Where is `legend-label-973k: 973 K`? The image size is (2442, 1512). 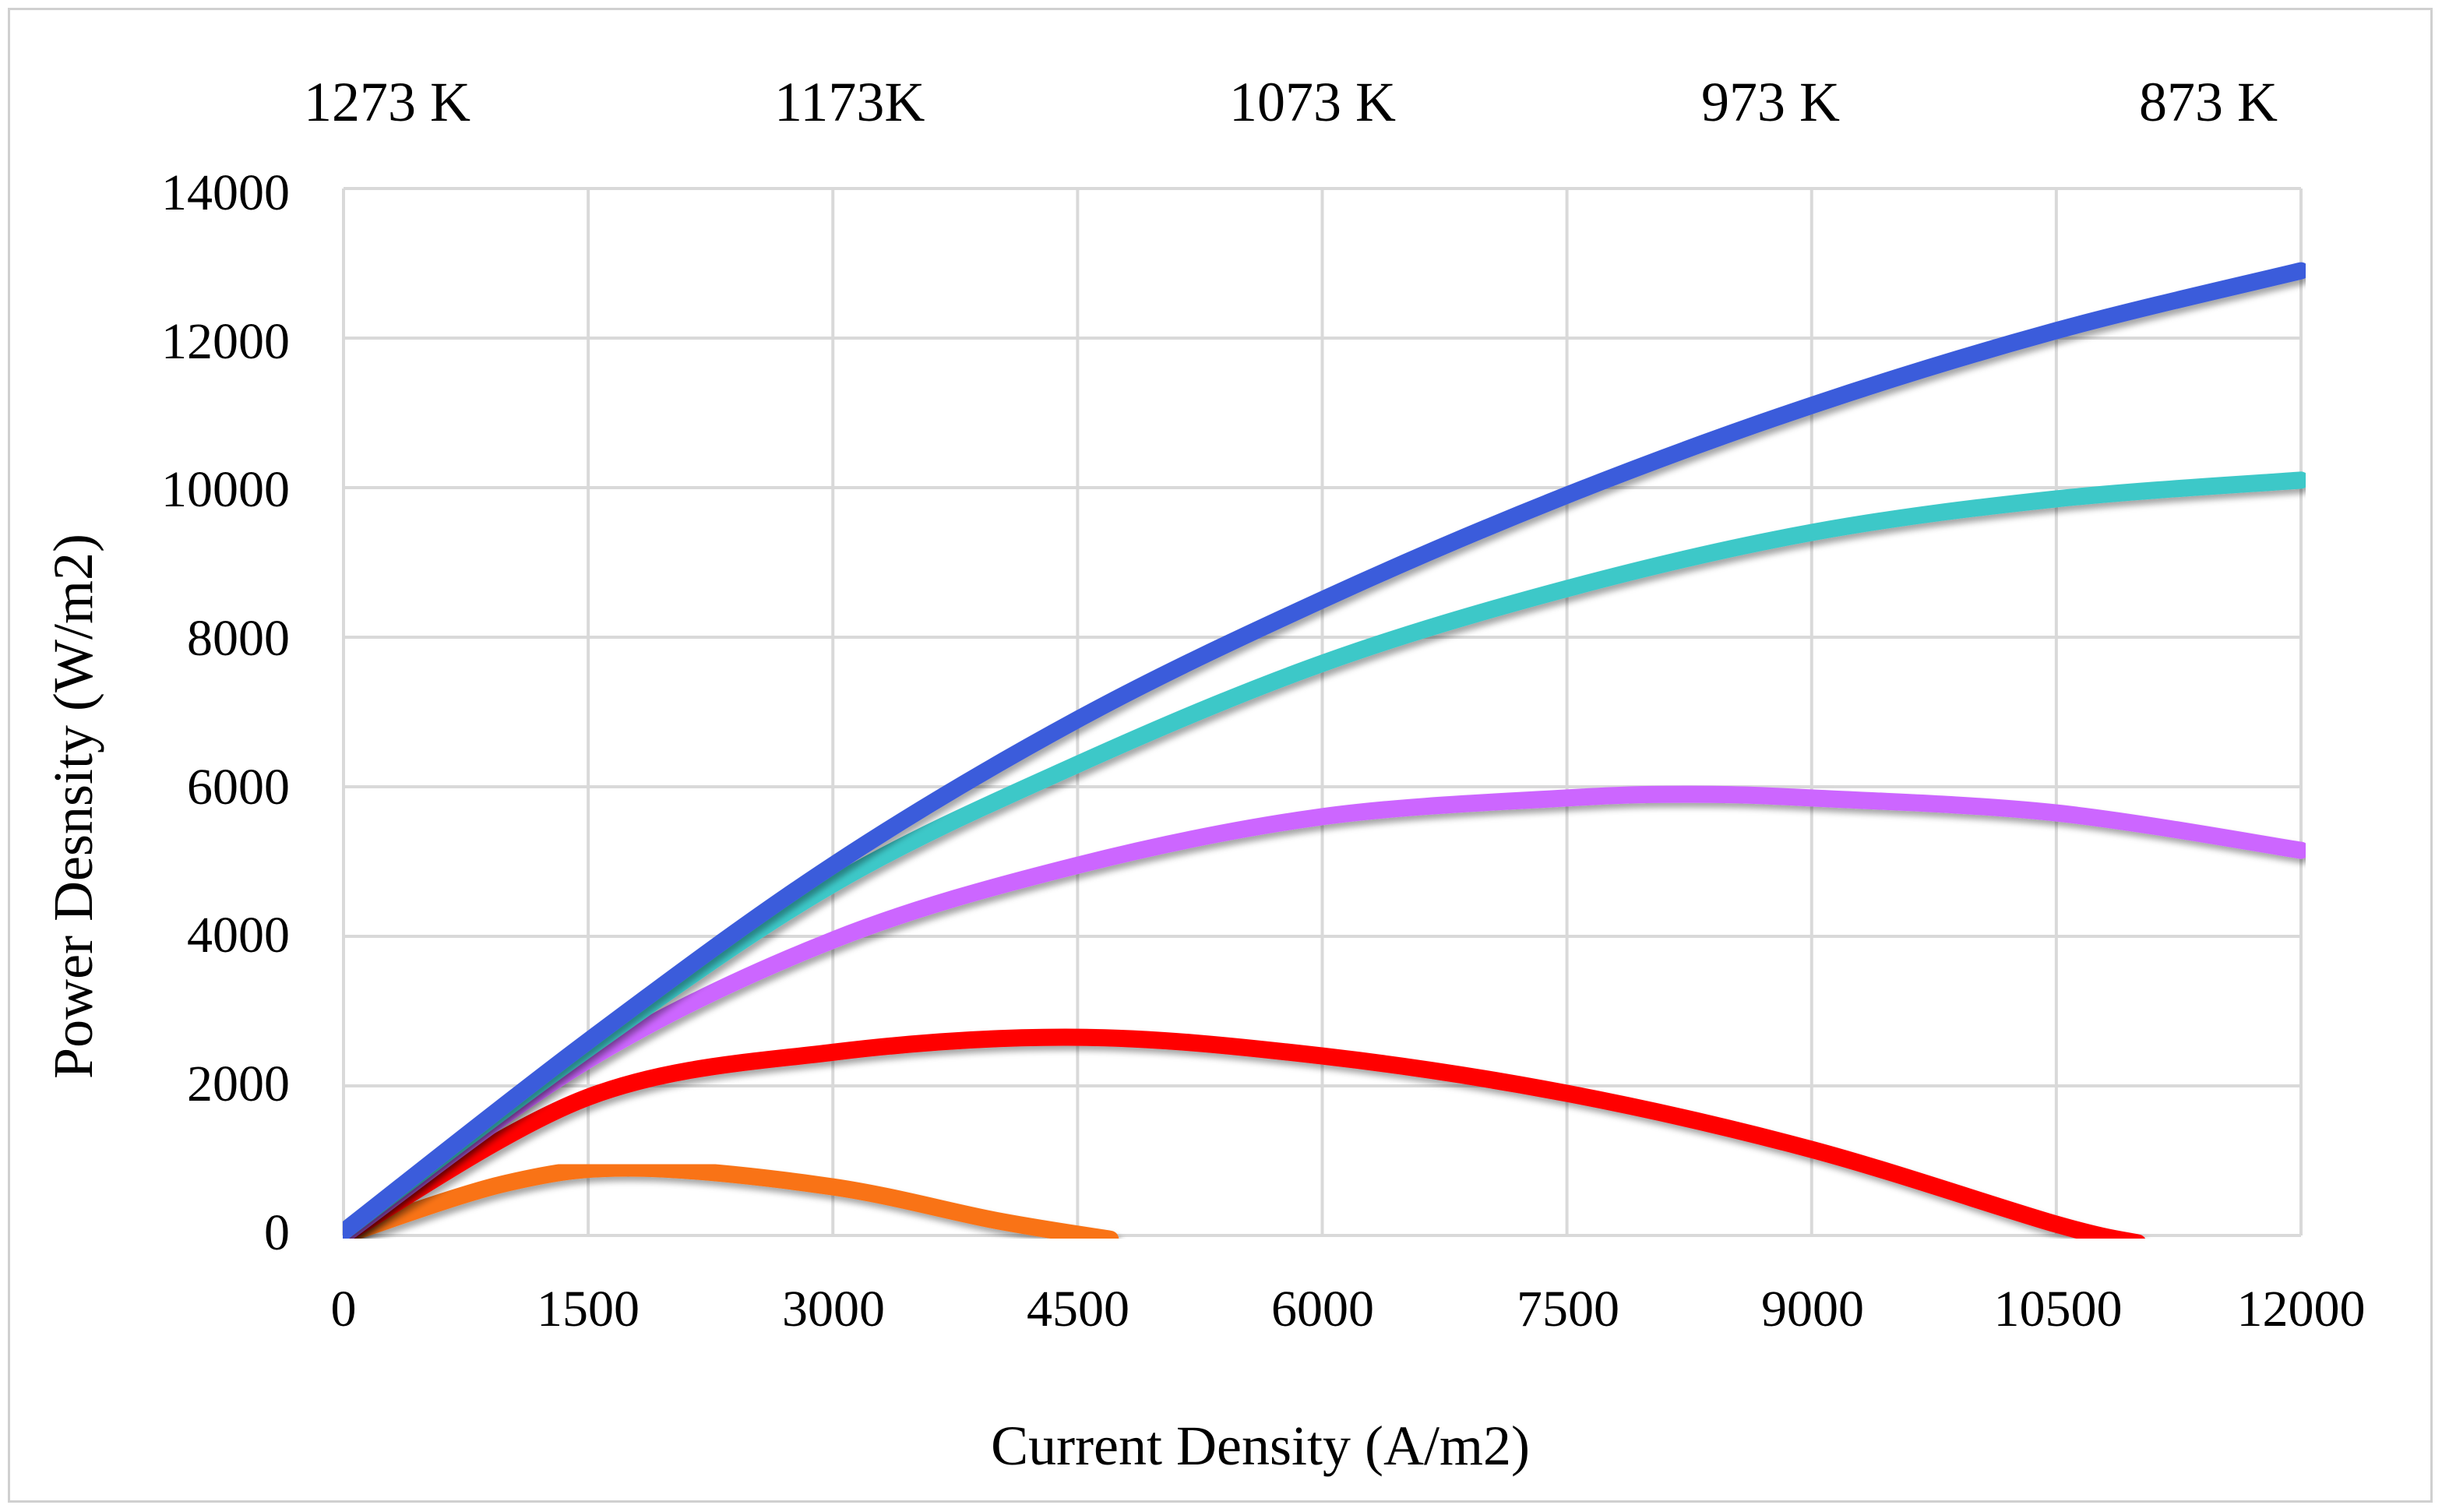
legend-label-973k: 973 K is located at coordinates (1770, 102).